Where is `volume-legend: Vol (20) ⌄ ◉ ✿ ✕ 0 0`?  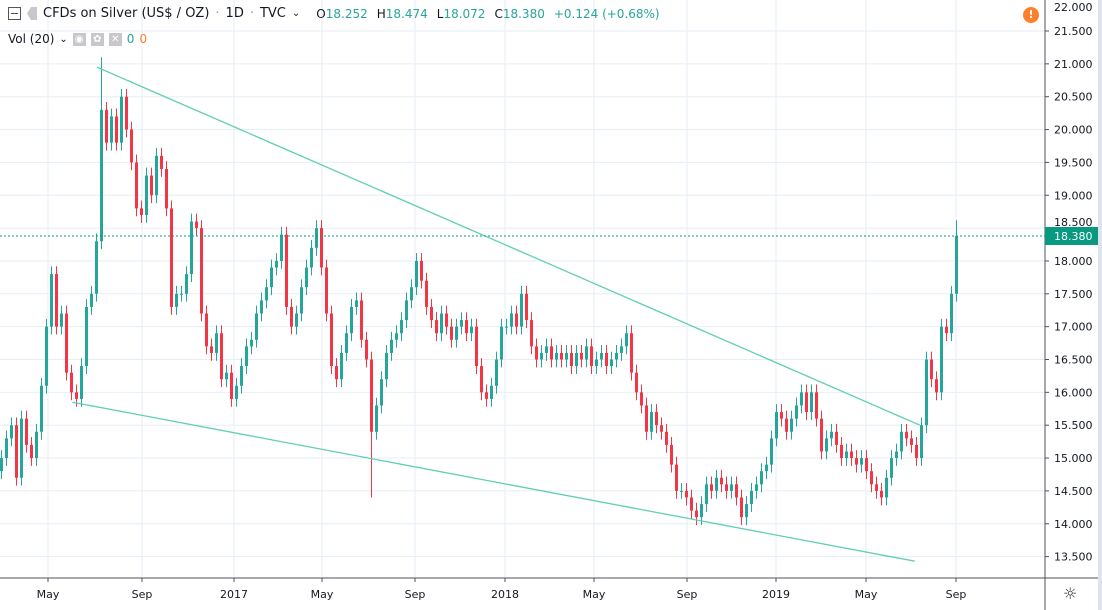
volume-legend: Vol (20) ⌄ ◉ ✿ ✕ 0 0 is located at coordinates (77, 39).